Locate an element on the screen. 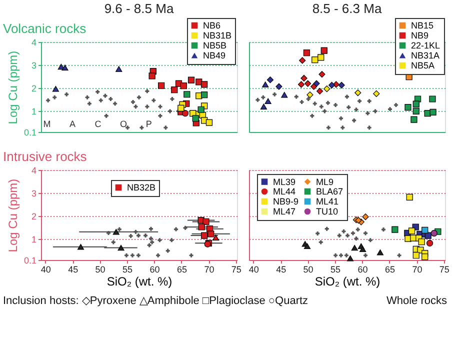 Image resolution: width=469 pixels, height=339 pixels. legend-label: ML44 is located at coordinates (284, 191).